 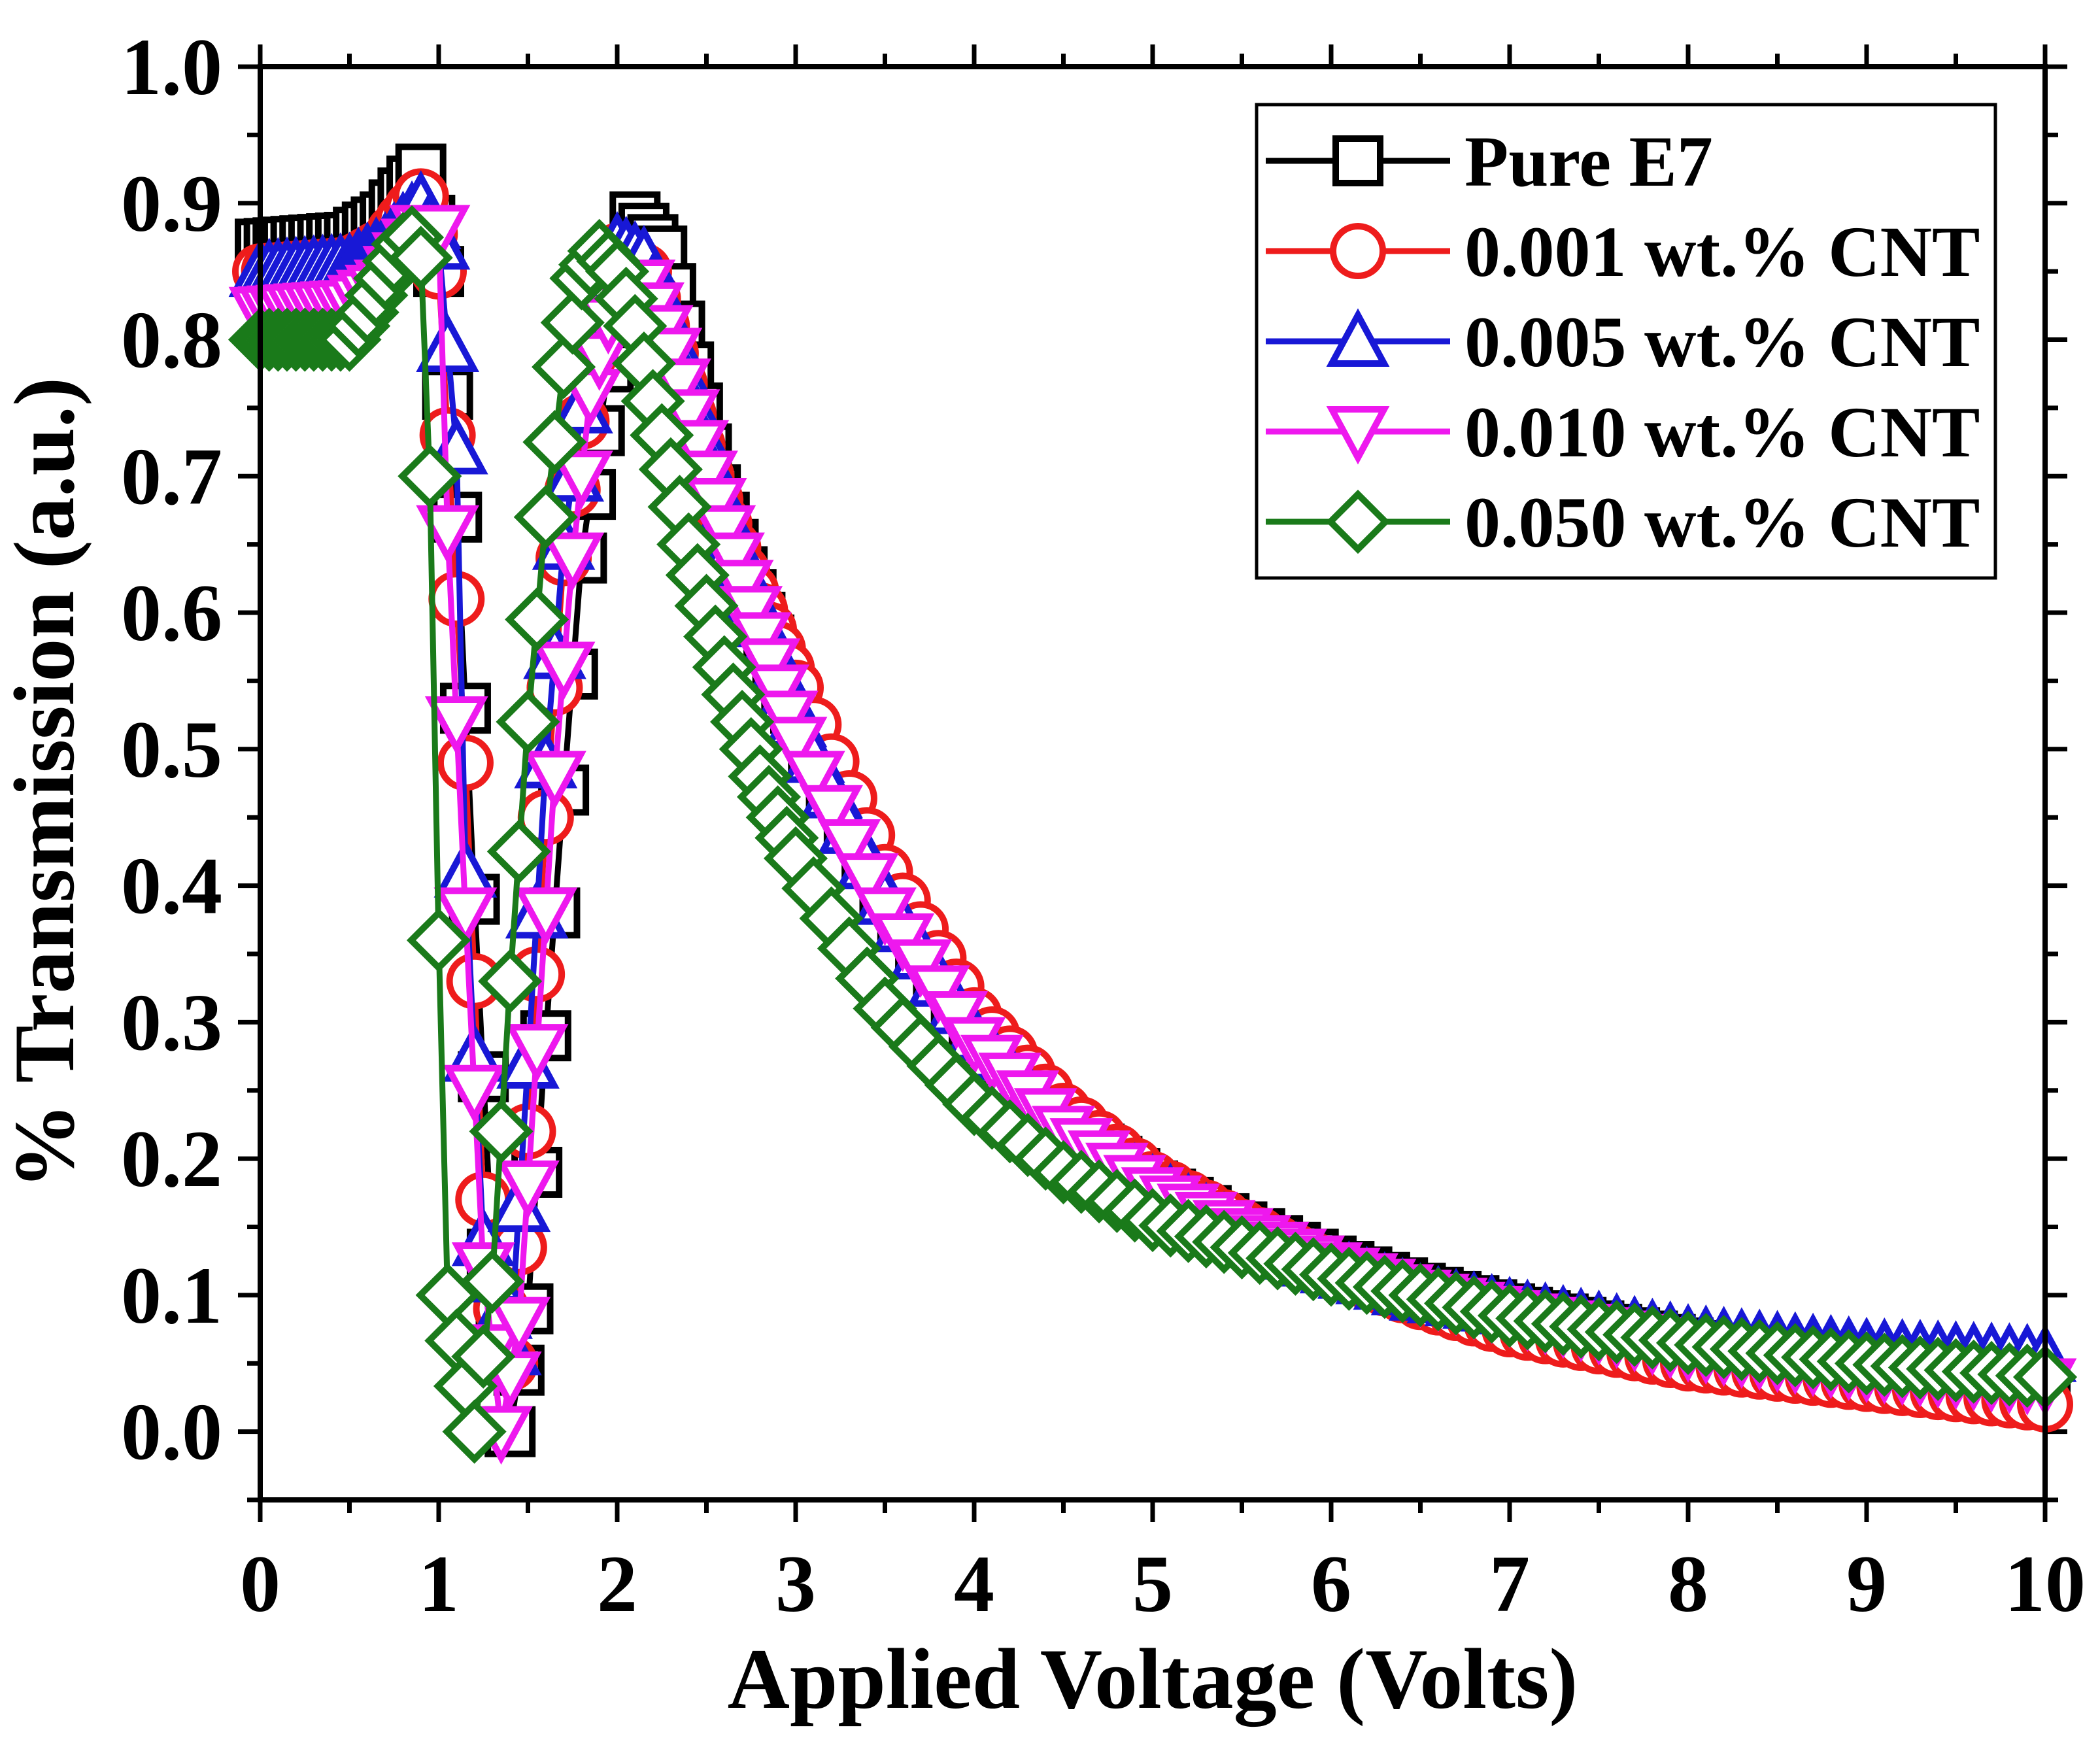 What do you see at coordinates (1153, 1679) in the screenshot?
I see `x-axis-title: Applied Voltage (Volts)` at bounding box center [1153, 1679].